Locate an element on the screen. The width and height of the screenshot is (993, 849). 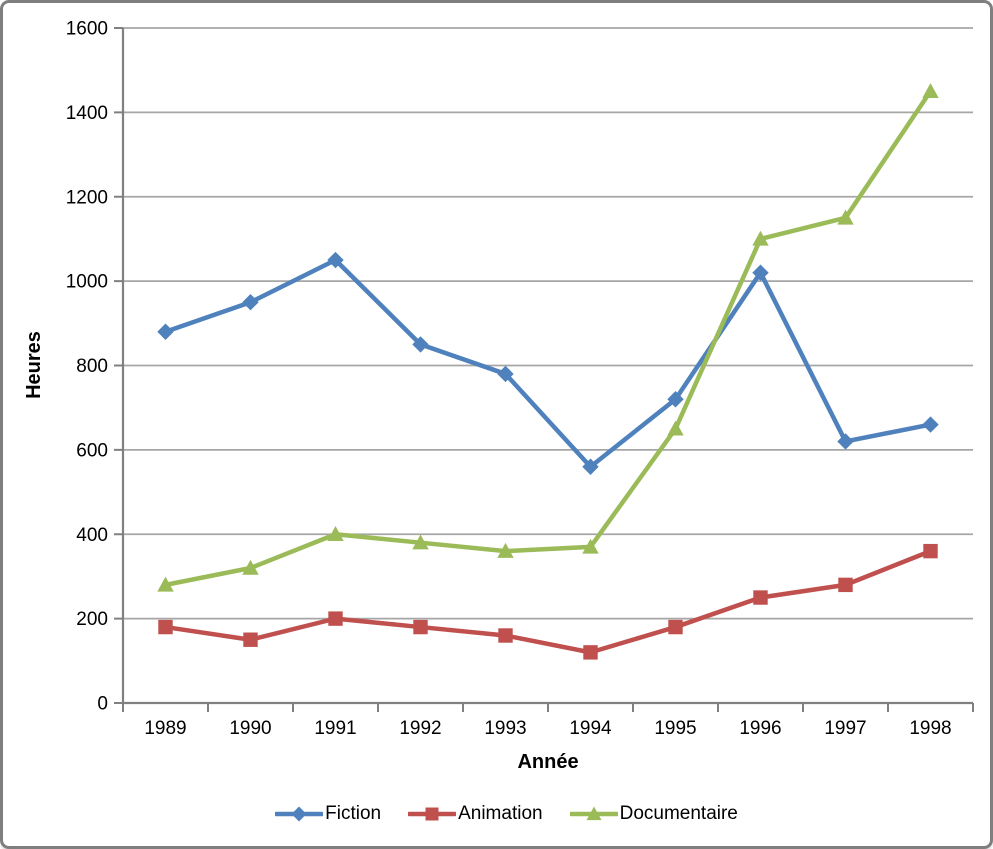
legend: Fiction Animation Documentaire is located at coordinates (501, 814).